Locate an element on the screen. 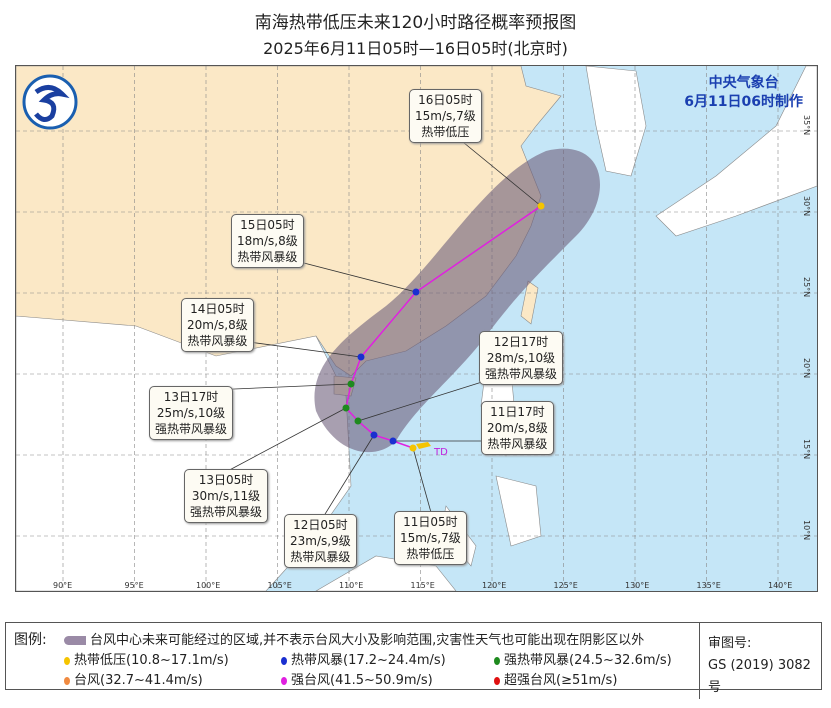  lon-tick-label: 140°E is located at coordinates (780, 585).